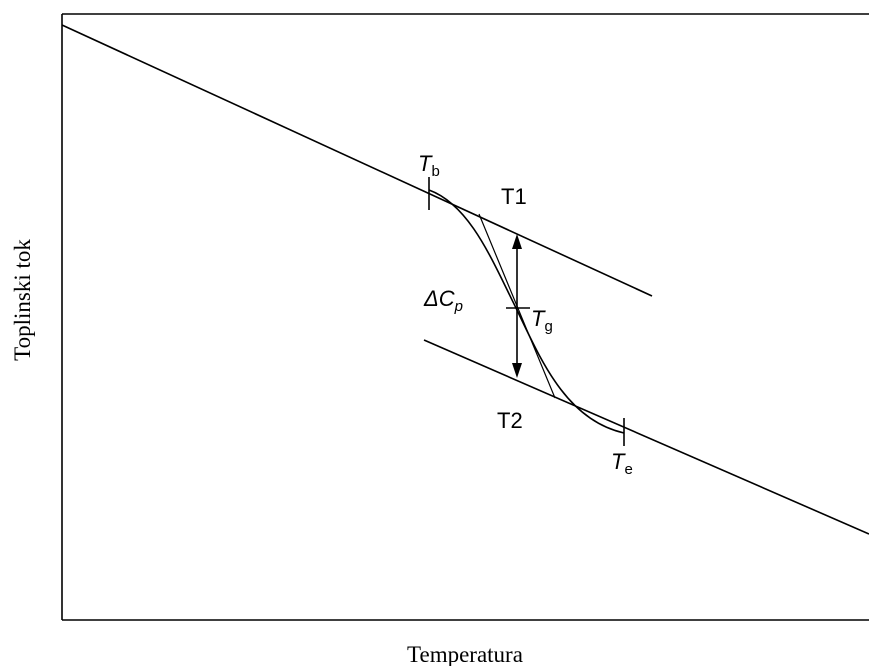  Describe the element at coordinates (517, 241) in the screenshot. I see `delta-cp-arrow-head-top` at that location.